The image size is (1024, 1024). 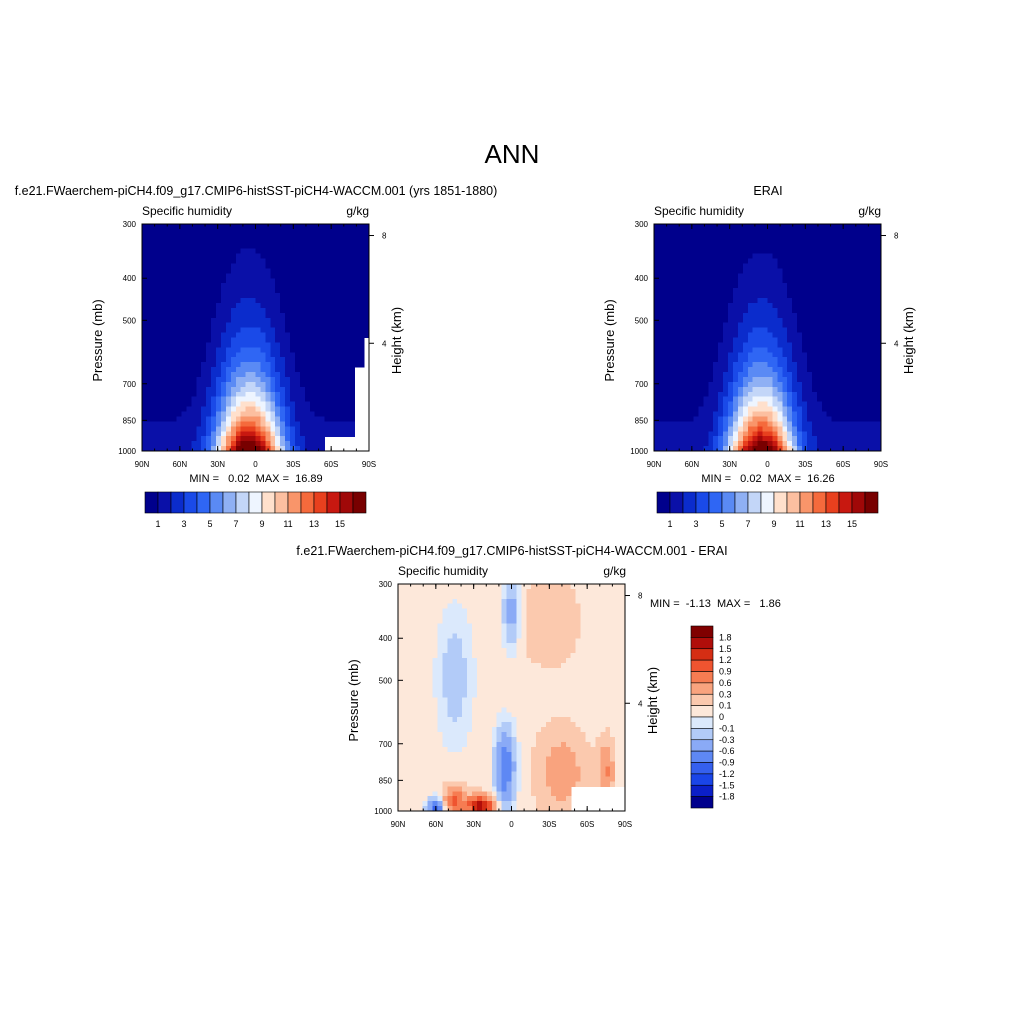 What do you see at coordinates (261, 524) in the screenshot?
I see `colorbar-label: 9` at bounding box center [261, 524].